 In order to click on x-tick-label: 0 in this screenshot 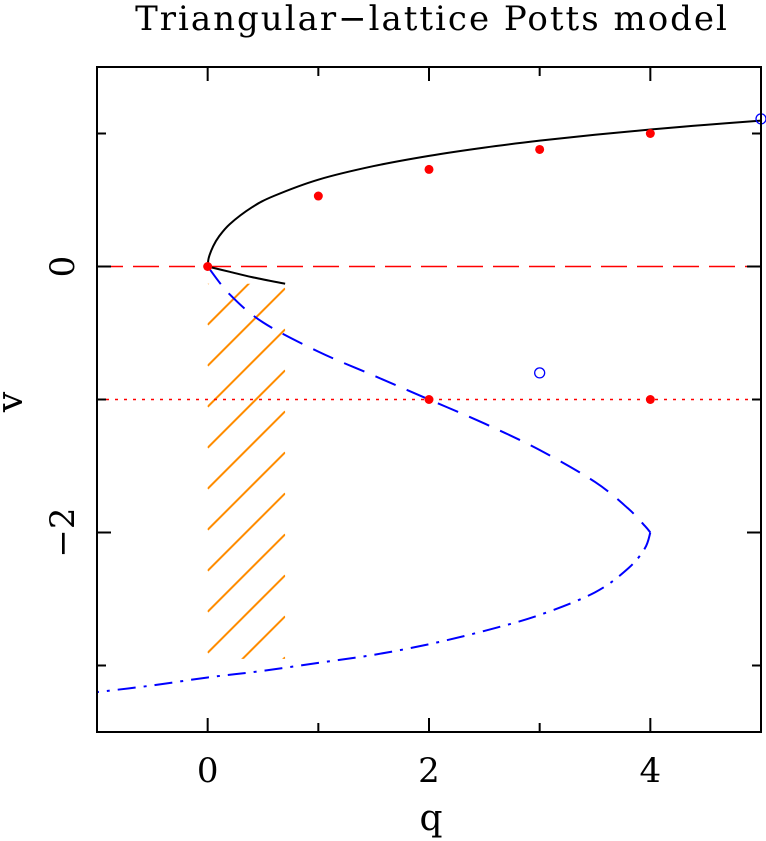, I will do `click(208, 771)`.